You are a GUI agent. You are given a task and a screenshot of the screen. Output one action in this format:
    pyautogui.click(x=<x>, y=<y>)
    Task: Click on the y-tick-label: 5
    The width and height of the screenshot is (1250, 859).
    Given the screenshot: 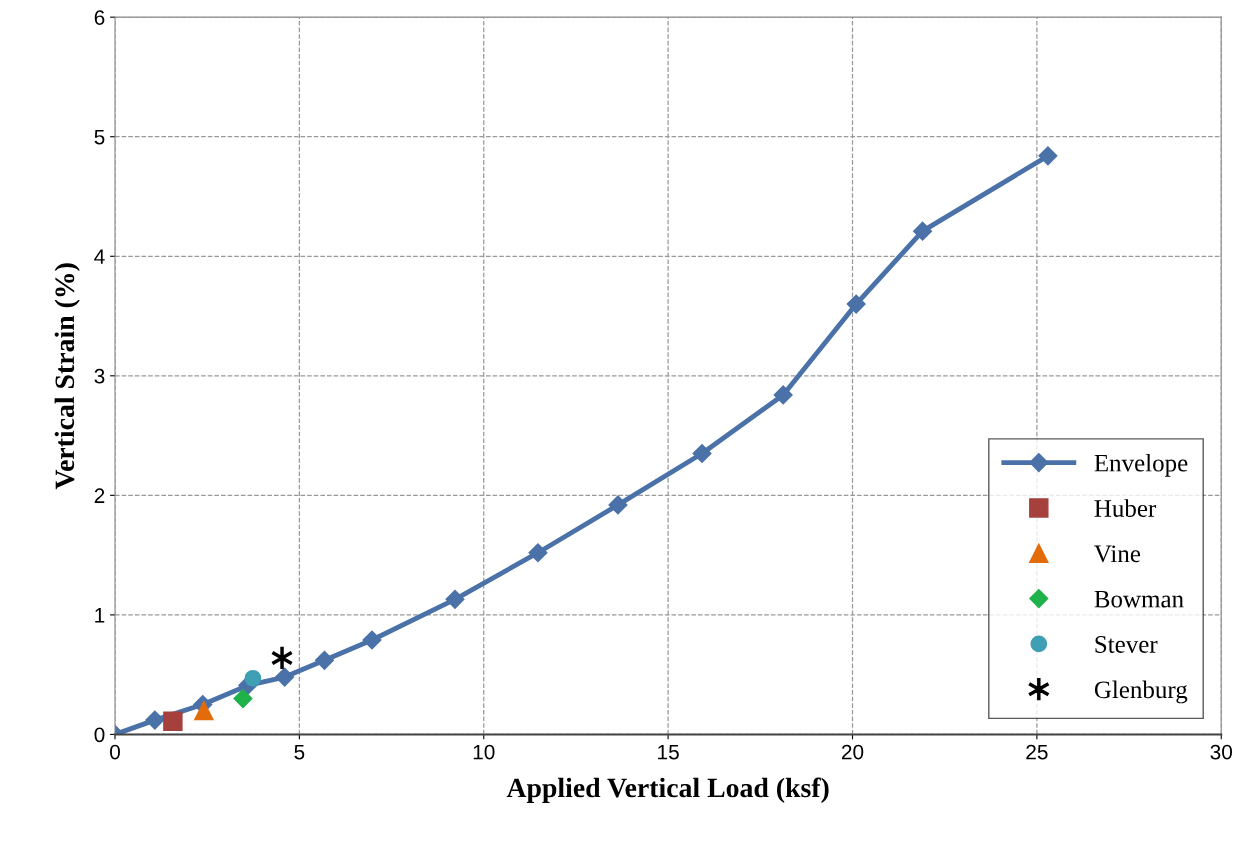 What is the action you would take?
    pyautogui.click(x=99, y=137)
    